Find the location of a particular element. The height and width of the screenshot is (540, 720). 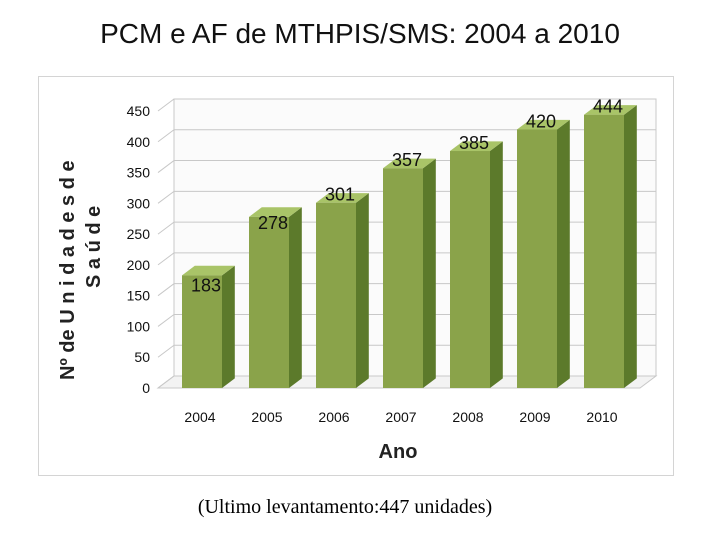

y-tick-label: 0 is located at coordinates (146, 388).